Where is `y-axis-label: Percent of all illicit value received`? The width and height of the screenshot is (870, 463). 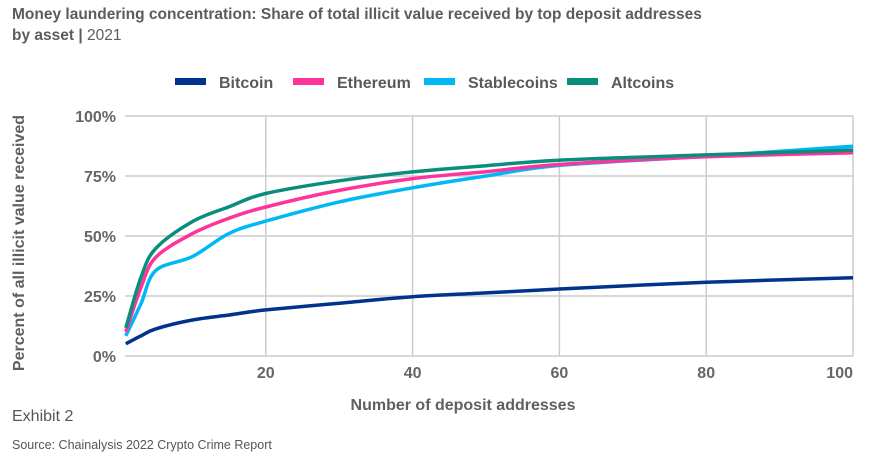
y-axis-label: Percent of all illicit value received is located at coordinates (19, 243).